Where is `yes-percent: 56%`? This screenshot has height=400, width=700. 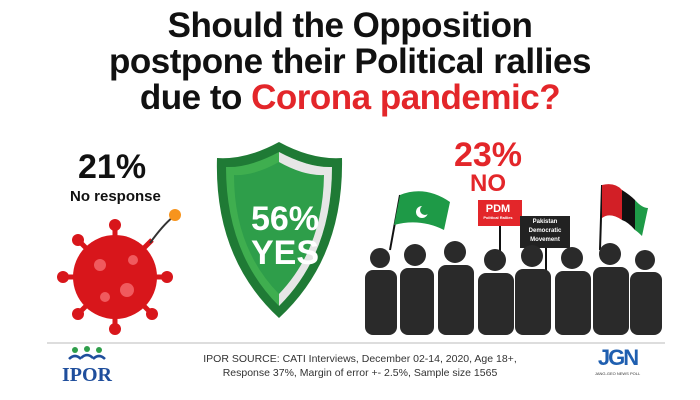 yes-percent: 56% is located at coordinates (285, 219).